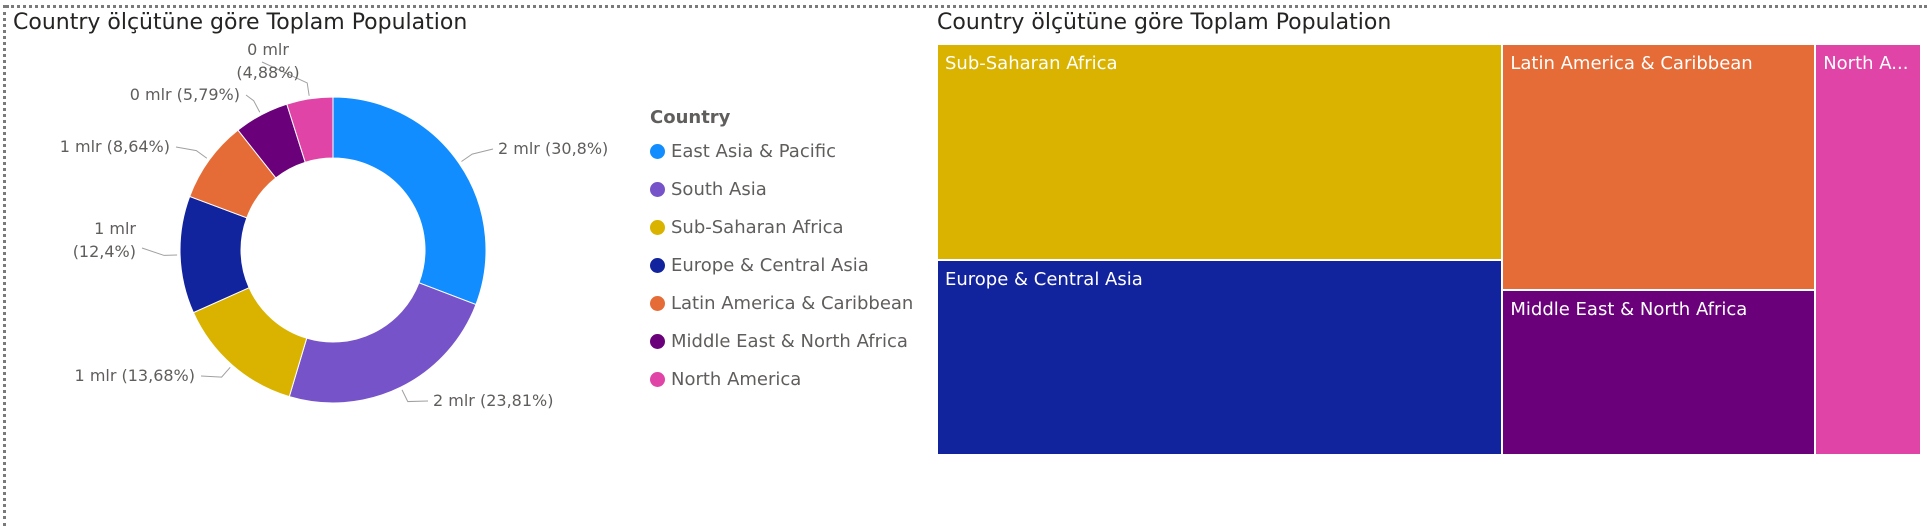 The width and height of the screenshot is (1927, 526). I want to click on donut-data-label: 1 mlr (13,68%), so click(135, 375).